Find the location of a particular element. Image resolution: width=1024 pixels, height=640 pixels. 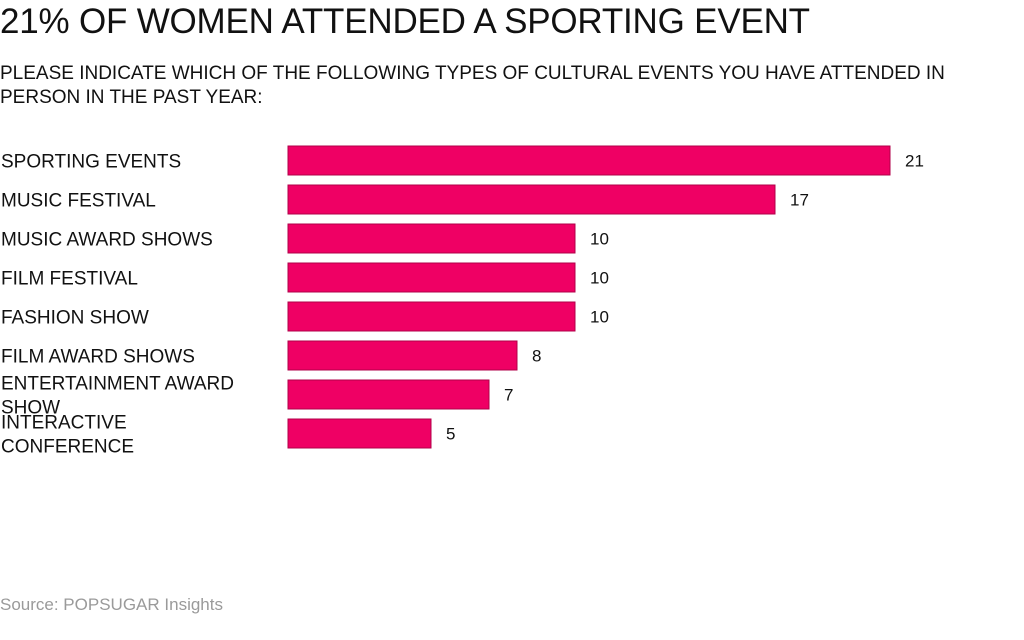

bar-music-award-shows is located at coordinates (431, 238).